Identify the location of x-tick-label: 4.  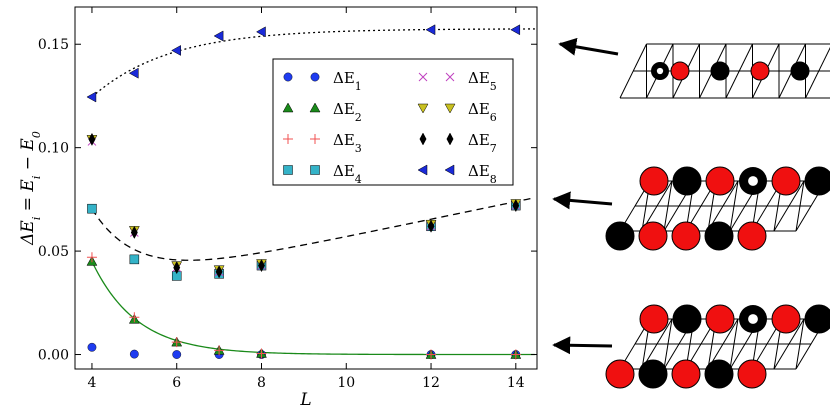
(91, 383).